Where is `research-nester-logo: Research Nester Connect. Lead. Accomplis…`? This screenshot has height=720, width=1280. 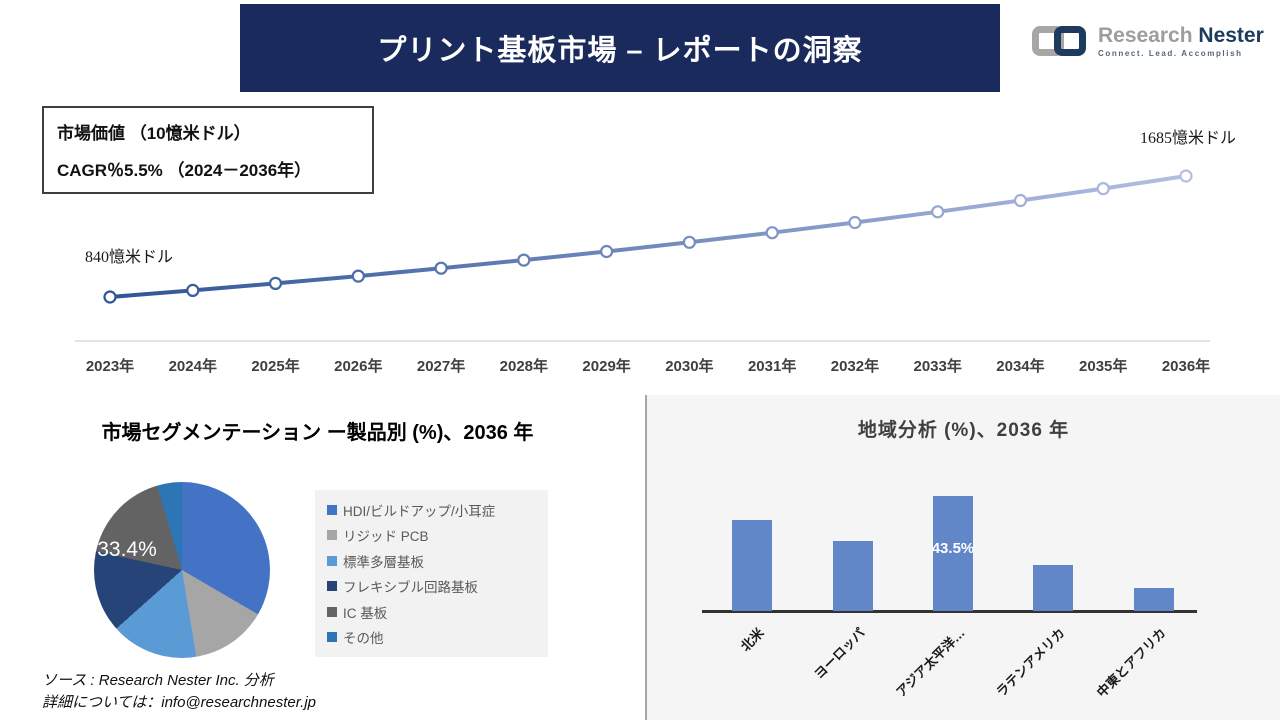
research-nester-logo: Research Nester Connect. Lead. Accomplis… is located at coordinates (1148, 41).